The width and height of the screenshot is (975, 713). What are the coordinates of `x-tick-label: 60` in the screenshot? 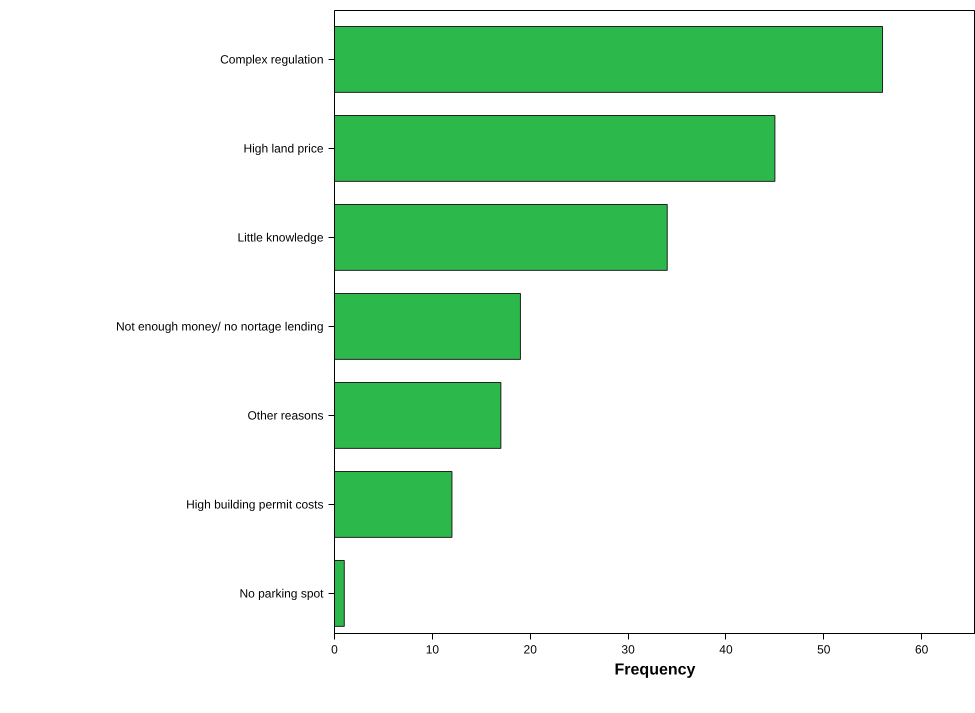 It's located at (922, 649).